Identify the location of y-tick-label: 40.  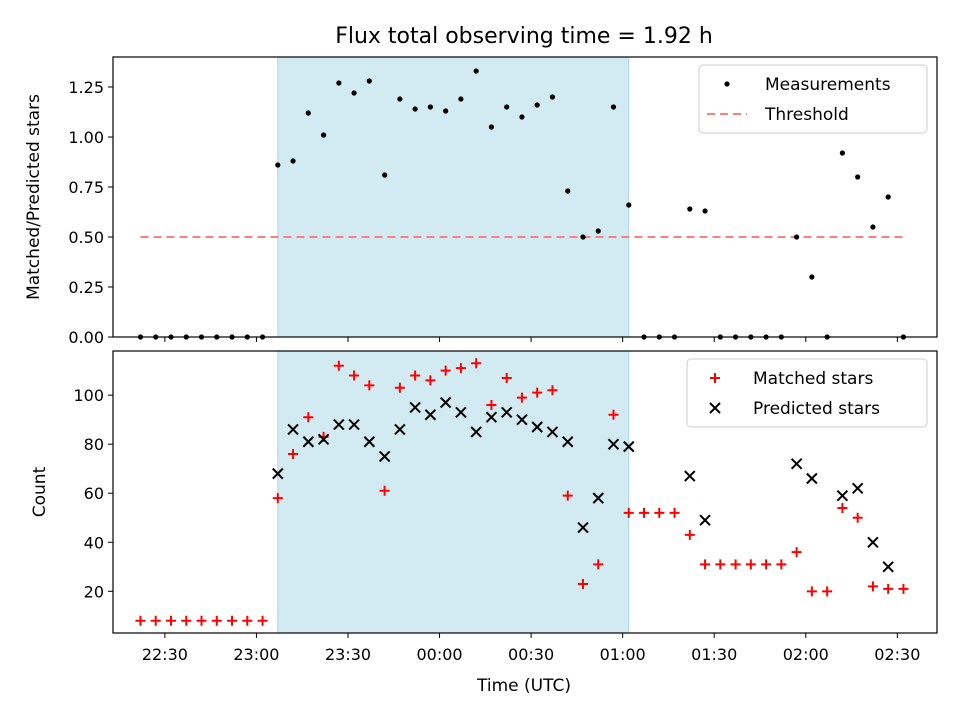
(94, 542).